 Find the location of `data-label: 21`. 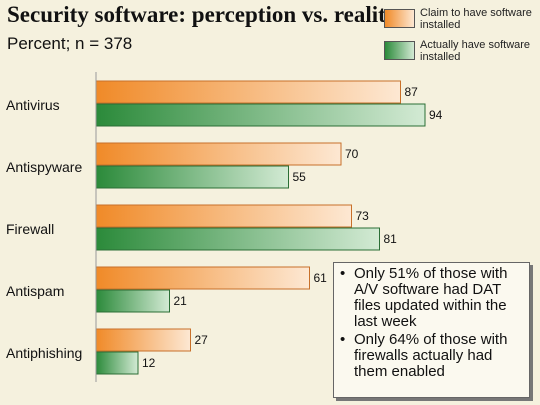

data-label: 21 is located at coordinates (181, 301).